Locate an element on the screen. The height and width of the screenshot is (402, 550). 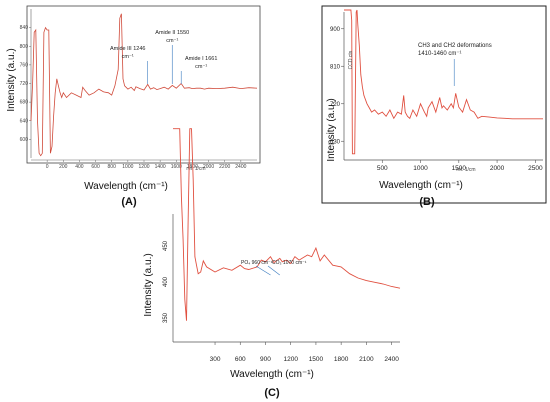
x-tick-label: 2100 is located at coordinates (366, 359).